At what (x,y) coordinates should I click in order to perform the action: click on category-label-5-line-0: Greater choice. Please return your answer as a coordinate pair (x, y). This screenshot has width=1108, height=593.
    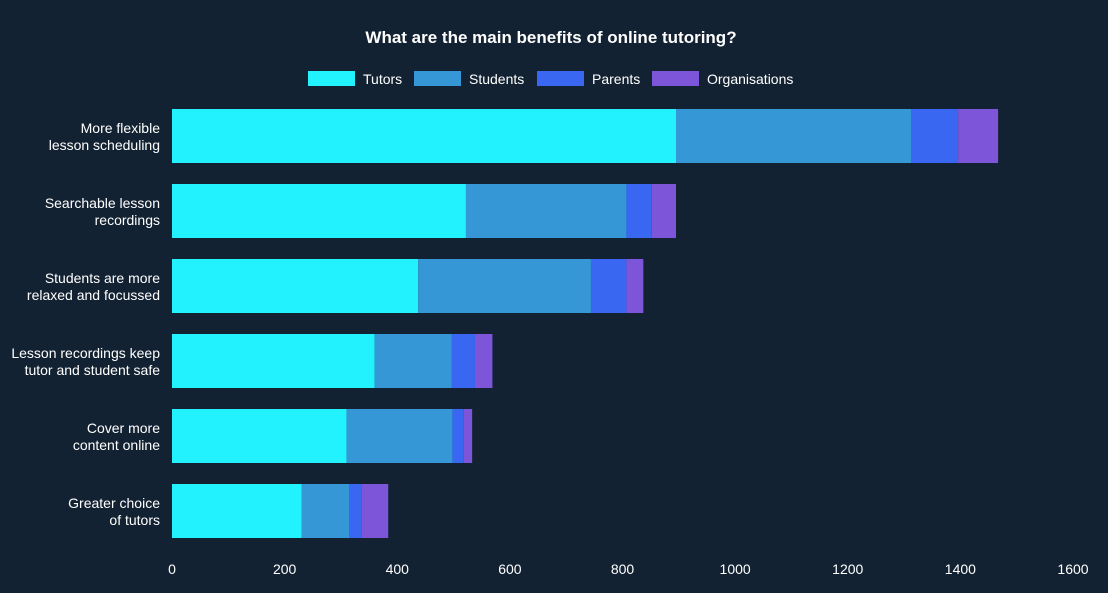
    Looking at the image, I should click on (114, 503).